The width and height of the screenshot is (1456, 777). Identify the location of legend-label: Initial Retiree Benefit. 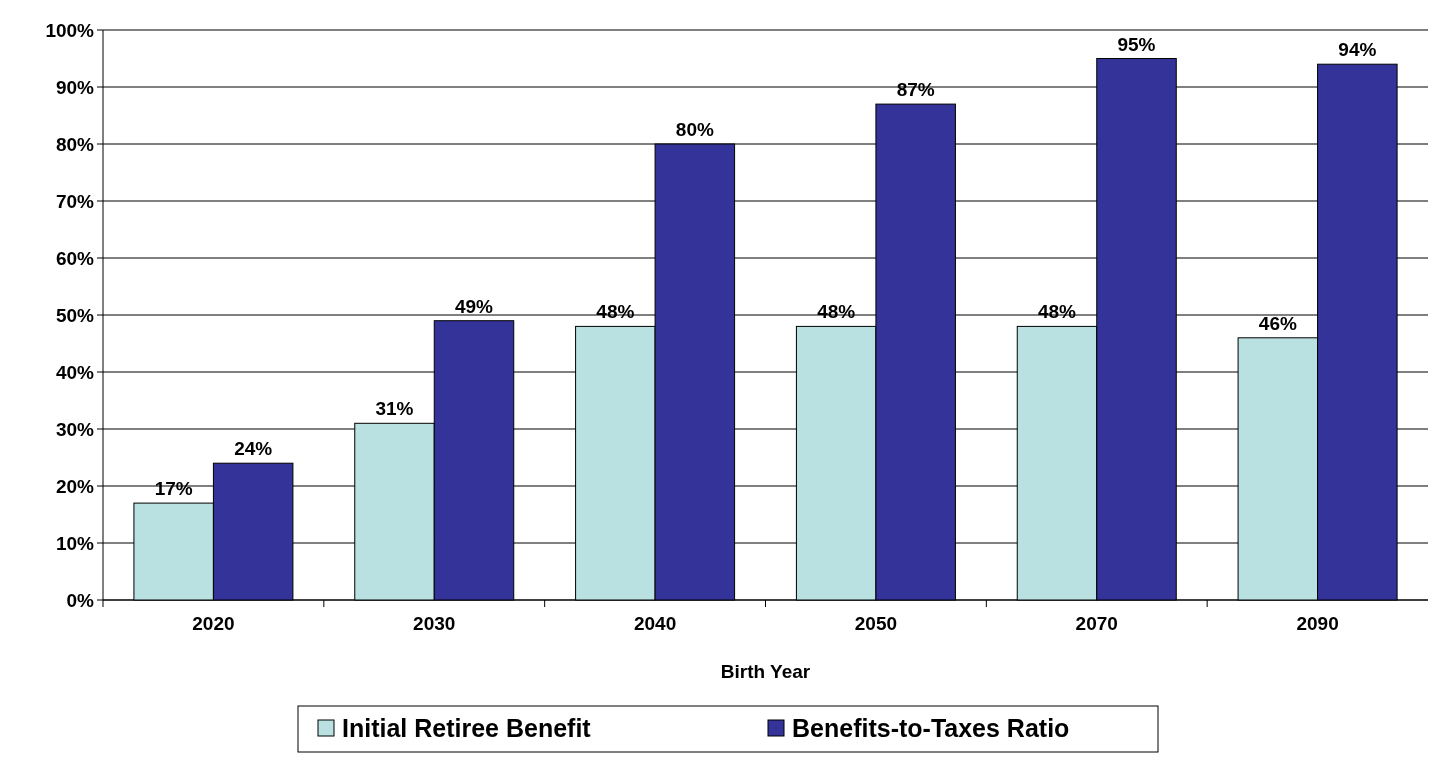
(467, 727).